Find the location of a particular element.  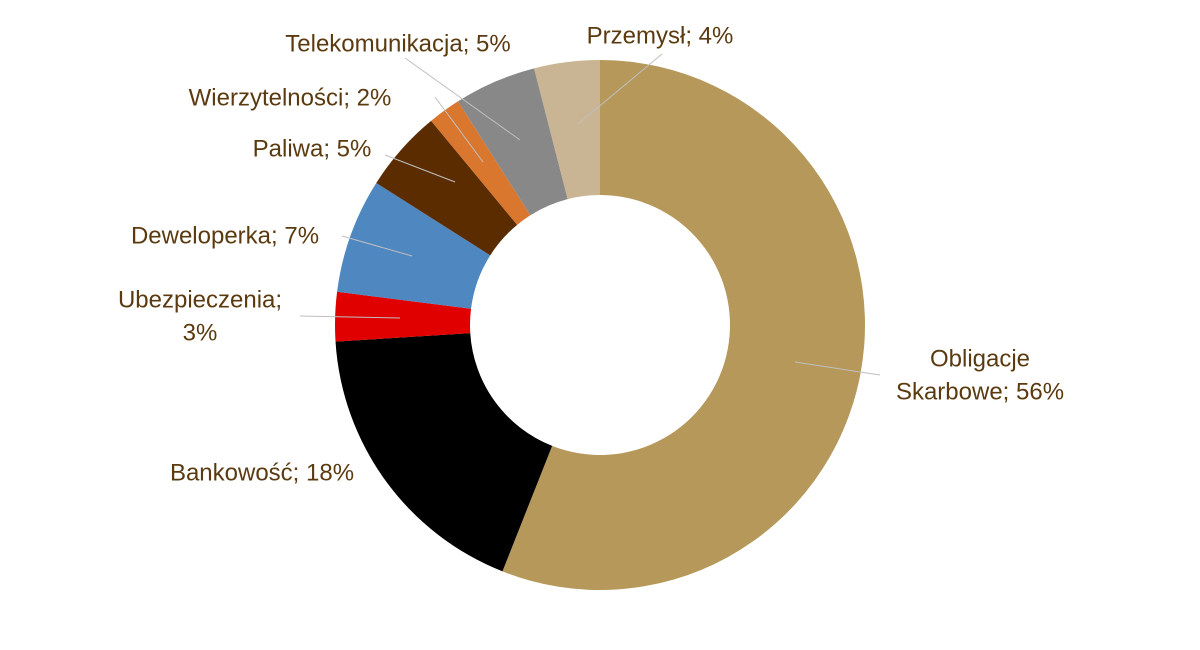

data-label: Paliwa; 5% is located at coordinates (312, 148).